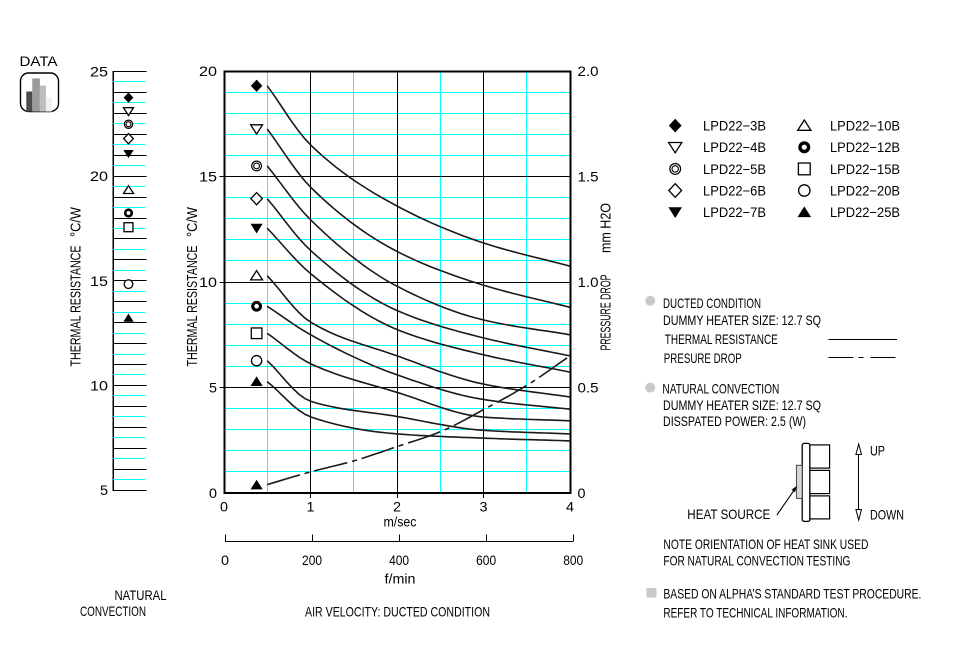 The width and height of the screenshot is (967, 668). Describe the element at coordinates (397, 612) in the screenshot. I see `svg-text:AIR VELOCITY: DUCTED CONDITIO: AIR VELOCITY: DUCTED CONDITION` at that location.